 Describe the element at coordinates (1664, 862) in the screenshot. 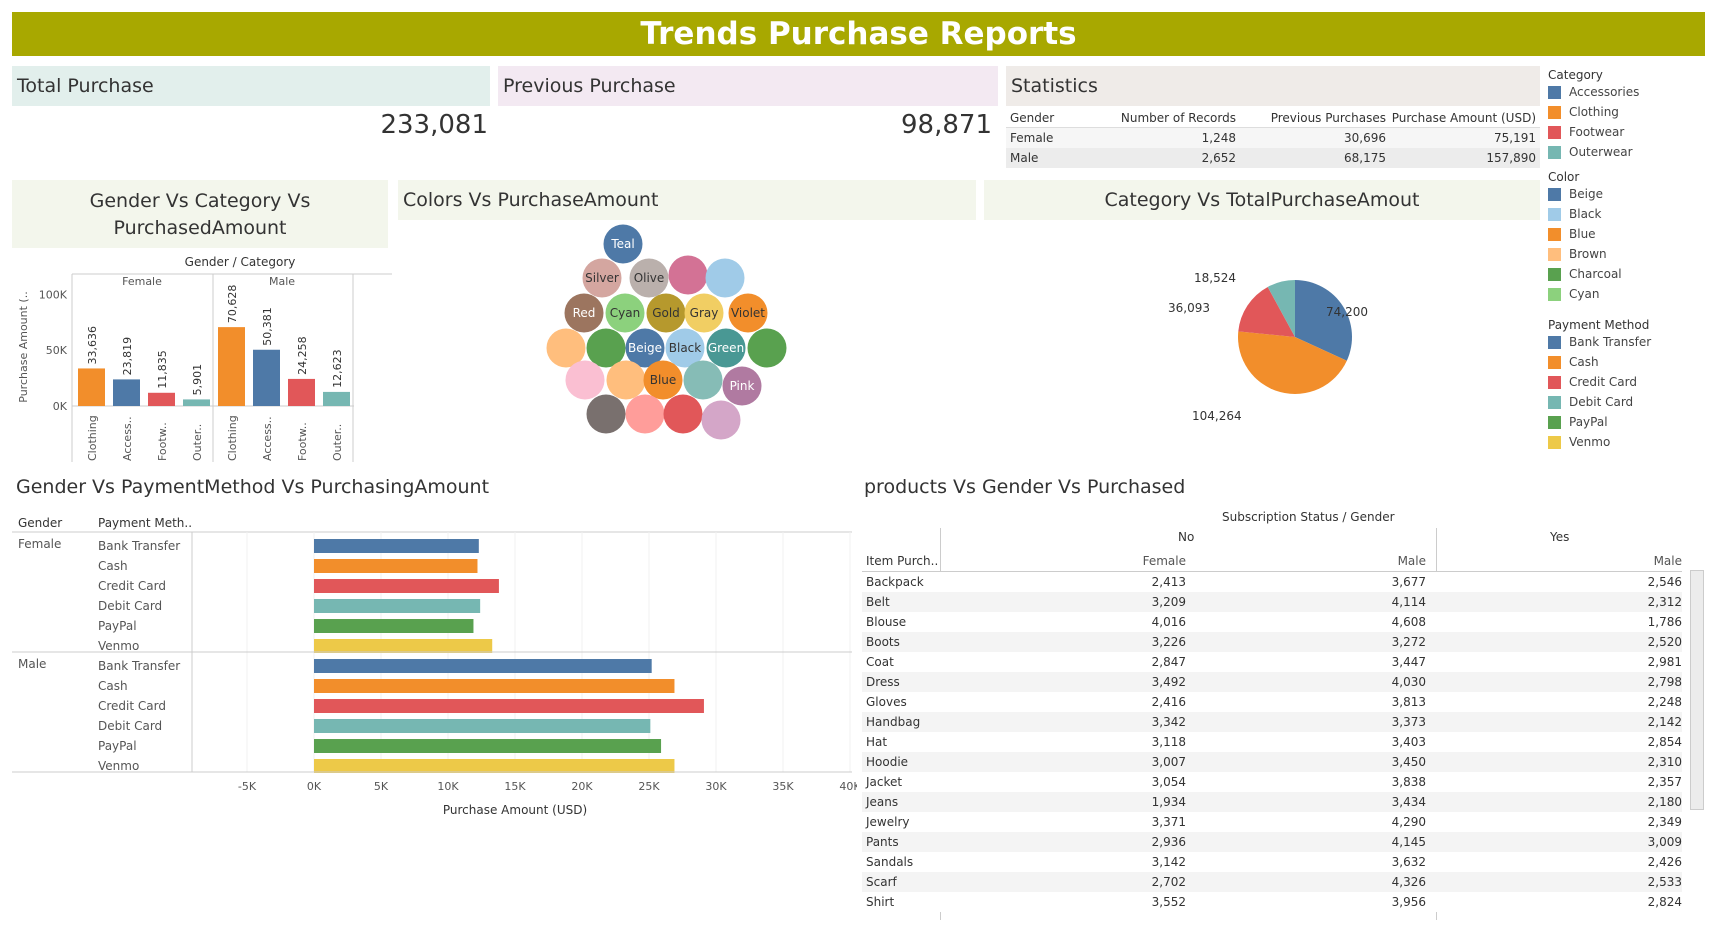

I see `table-cell: 2,426` at that location.